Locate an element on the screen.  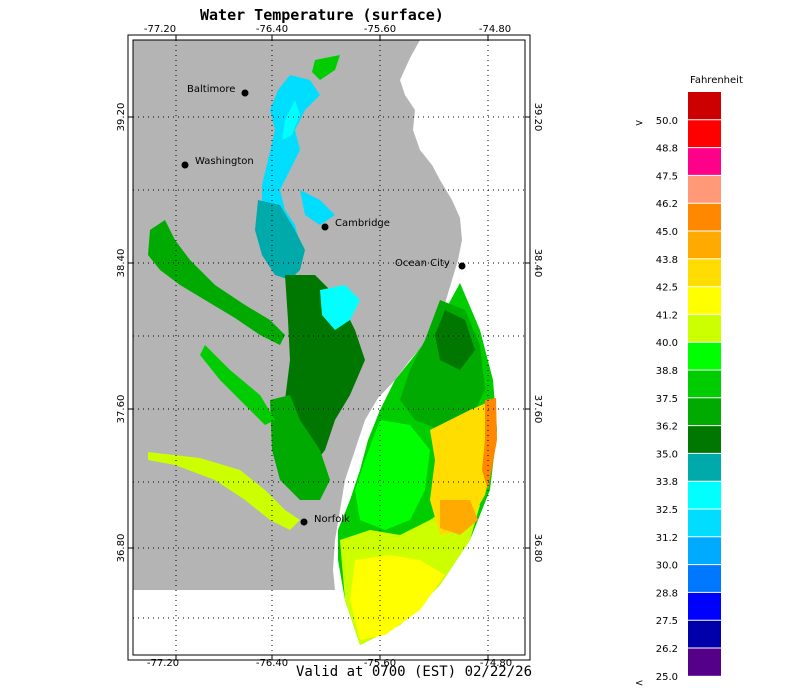
susquehanna-green is located at coordinates (326, 67).